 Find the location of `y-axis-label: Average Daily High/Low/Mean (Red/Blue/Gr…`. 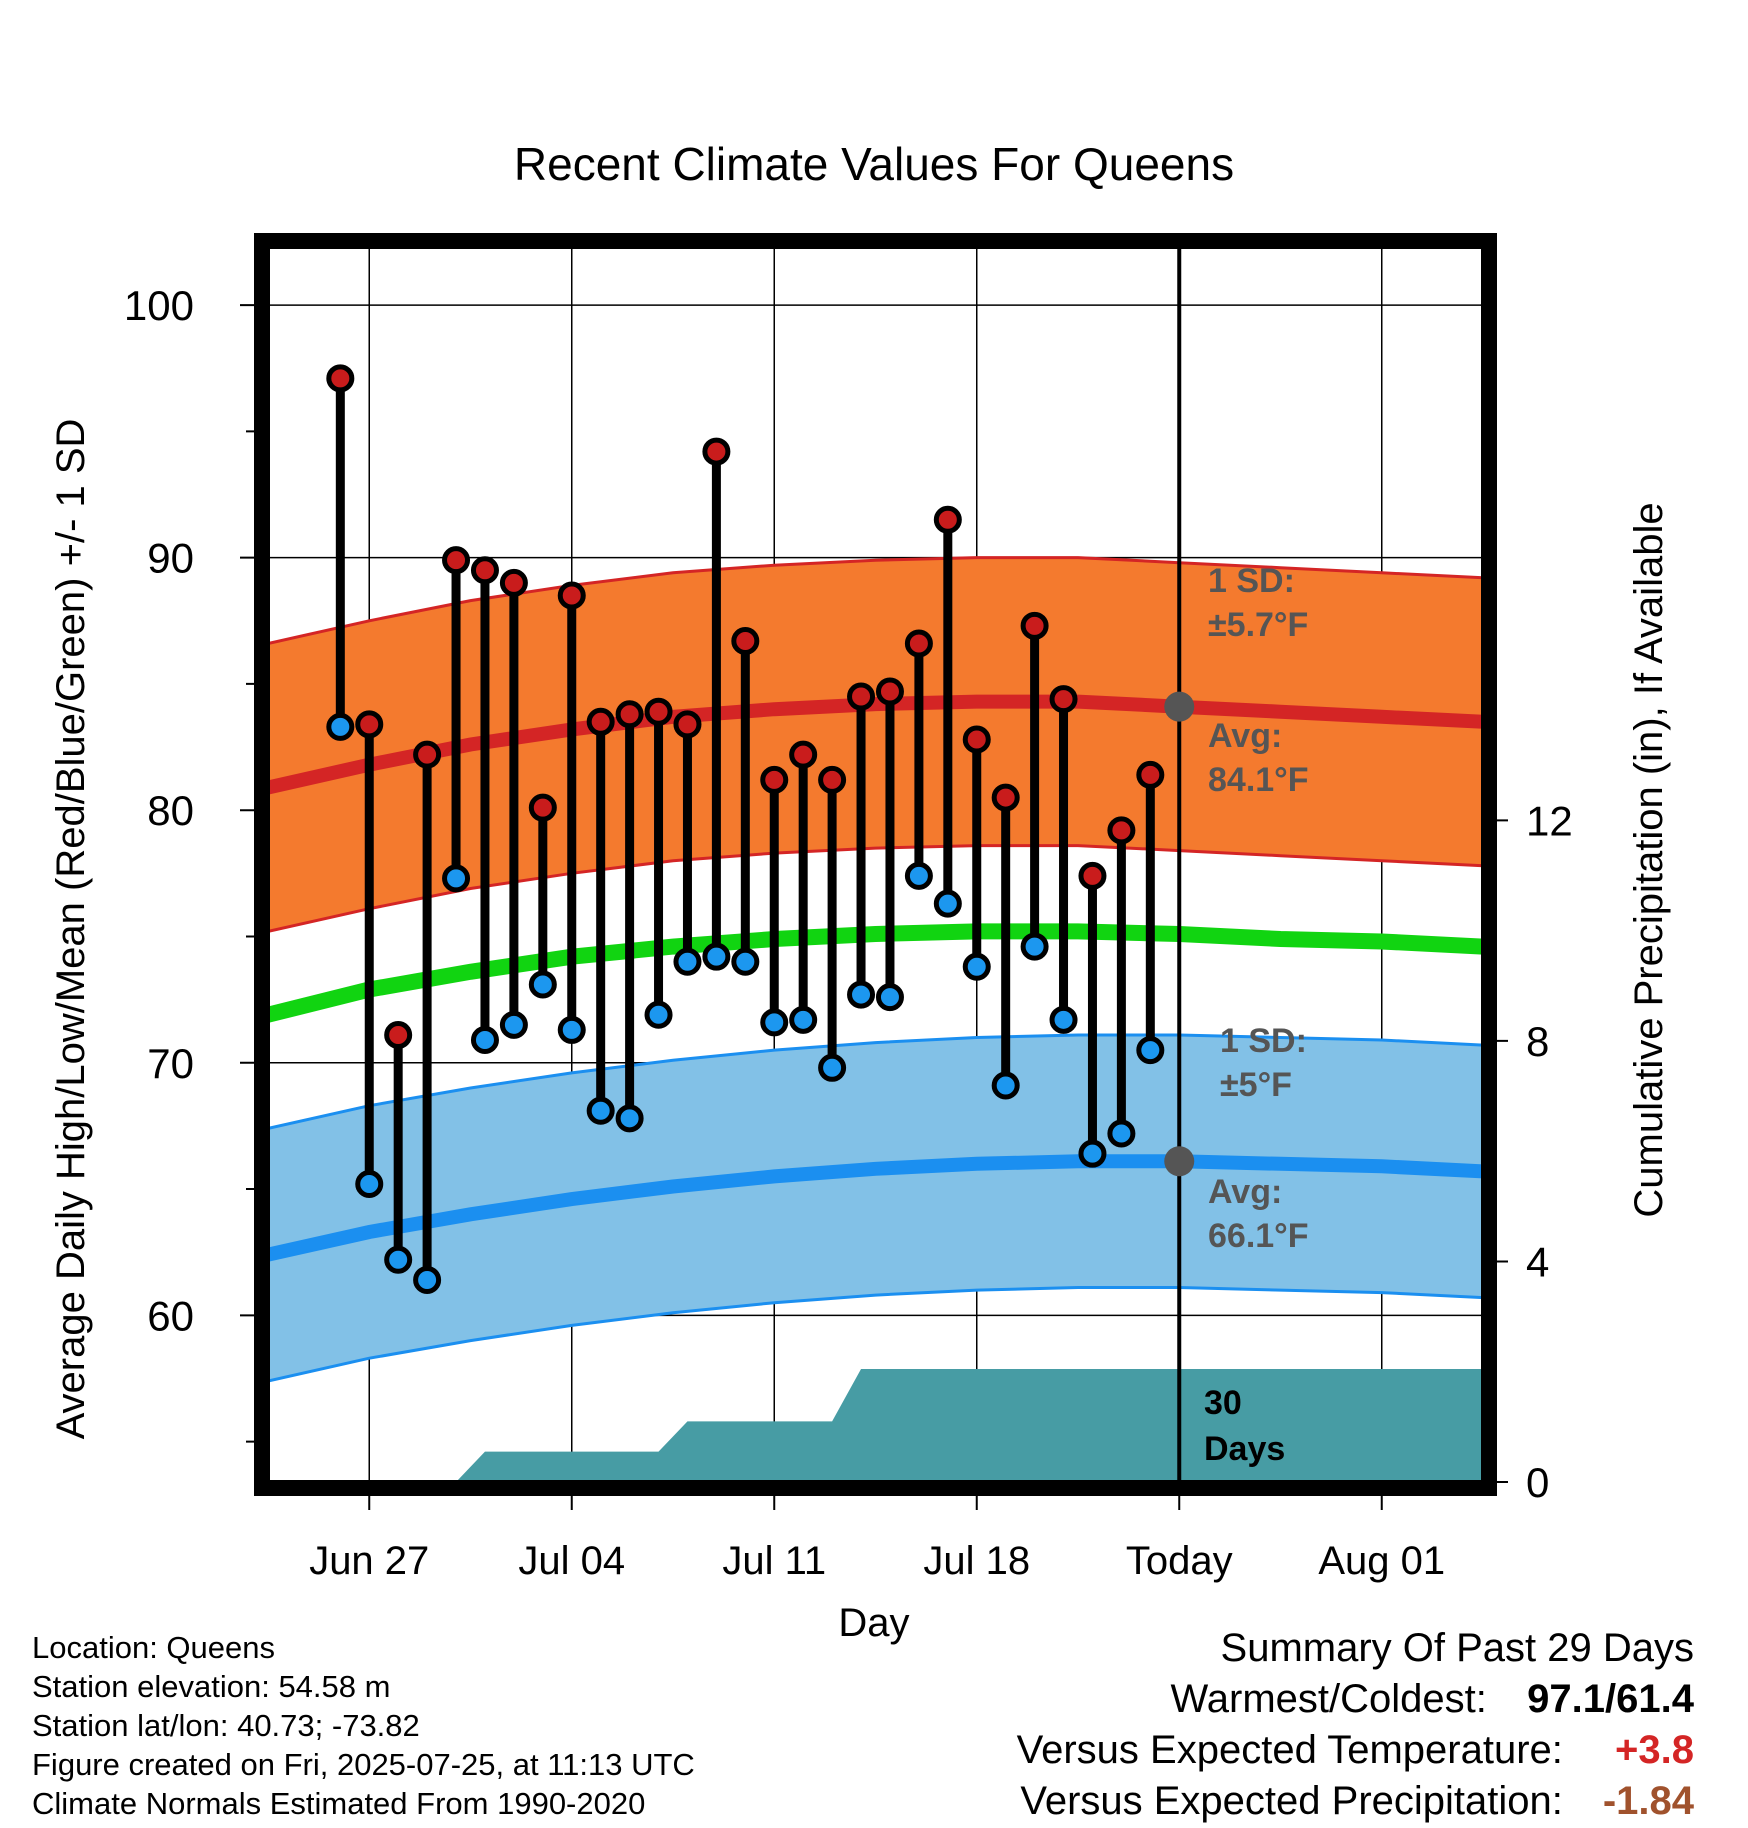

y-axis-label: Average Daily High/Low/Mean (Red/Blue/Gr… is located at coordinates (71, 929).